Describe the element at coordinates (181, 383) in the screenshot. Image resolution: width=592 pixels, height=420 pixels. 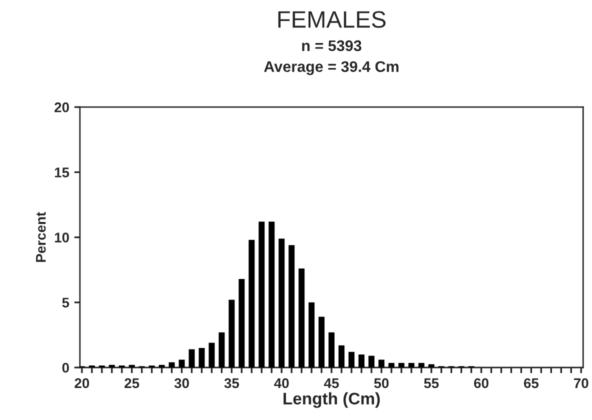
I see `x-tick-label: 30` at that location.